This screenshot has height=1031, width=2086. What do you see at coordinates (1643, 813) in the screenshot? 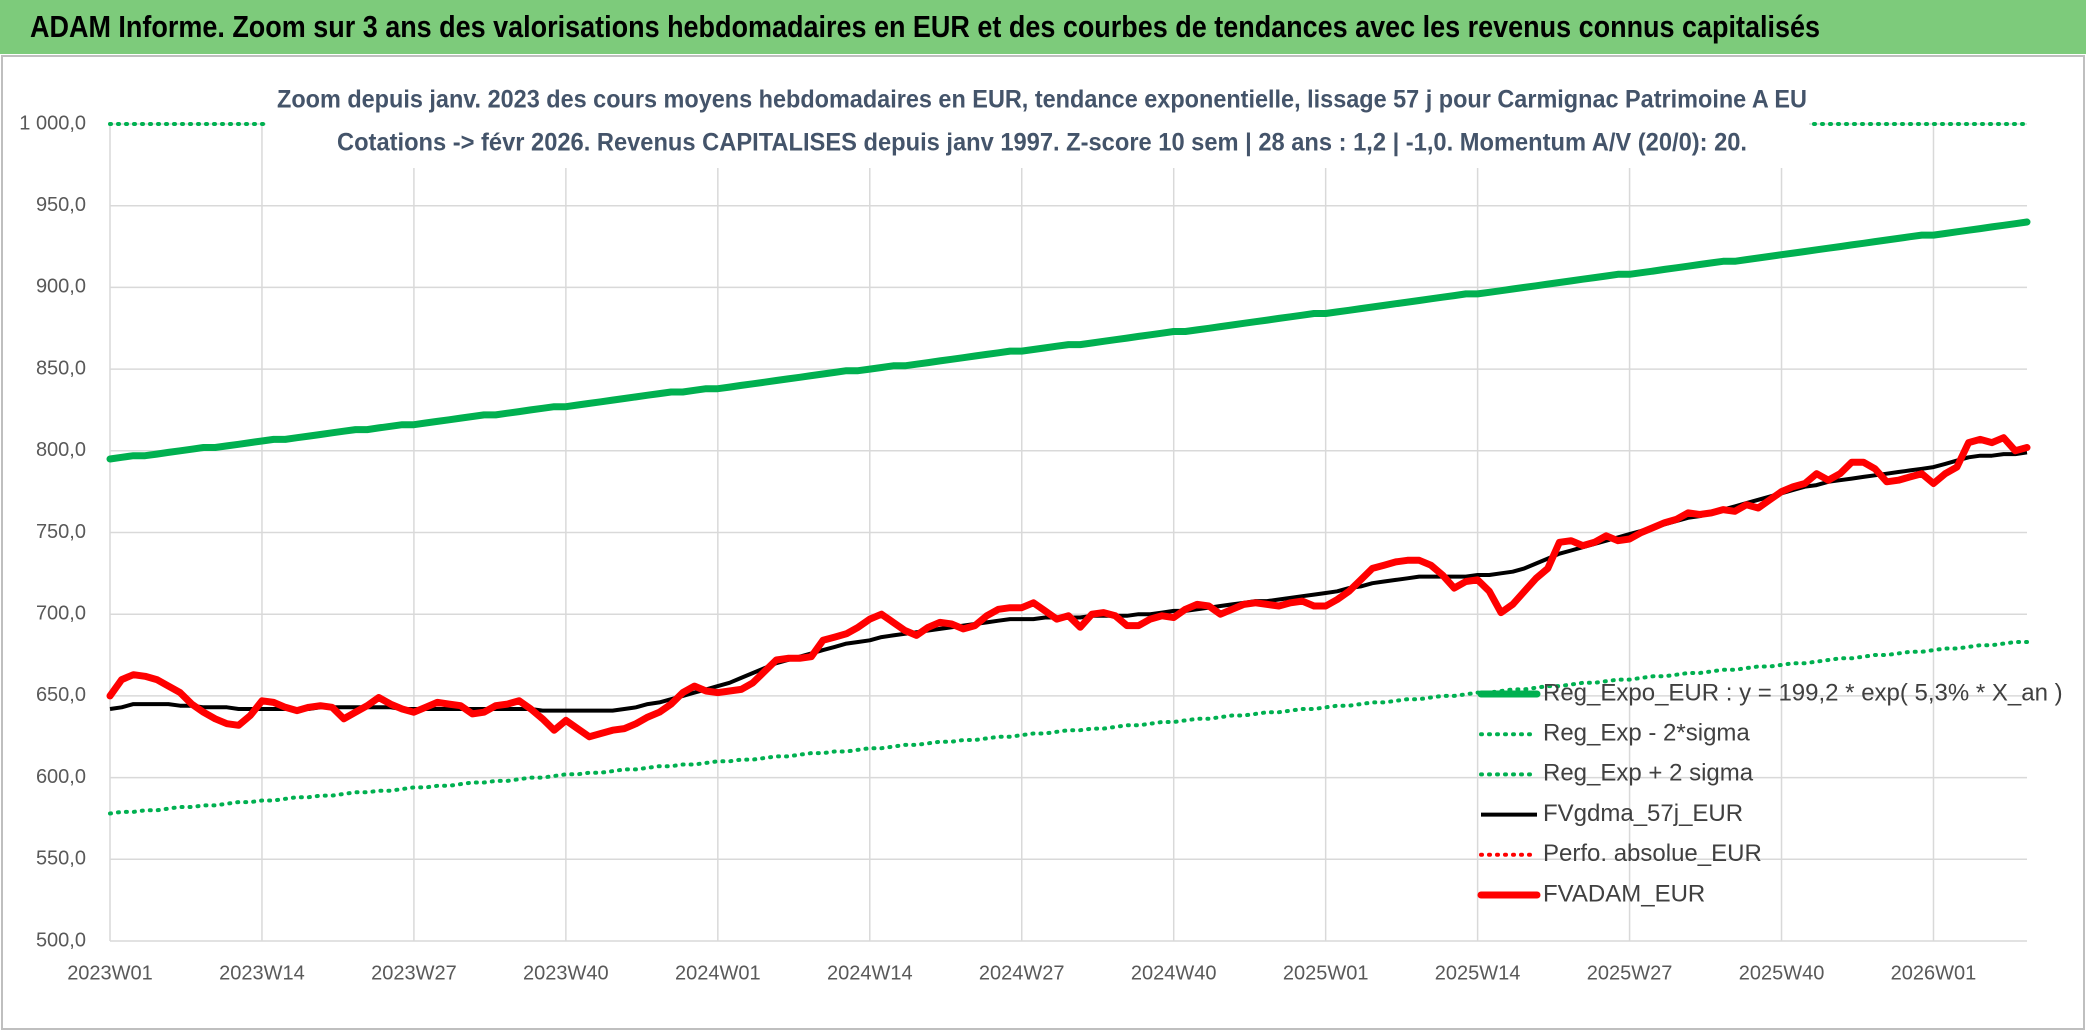
I see `legend-label: FVgdma_57j_EUR` at bounding box center [1643, 813].